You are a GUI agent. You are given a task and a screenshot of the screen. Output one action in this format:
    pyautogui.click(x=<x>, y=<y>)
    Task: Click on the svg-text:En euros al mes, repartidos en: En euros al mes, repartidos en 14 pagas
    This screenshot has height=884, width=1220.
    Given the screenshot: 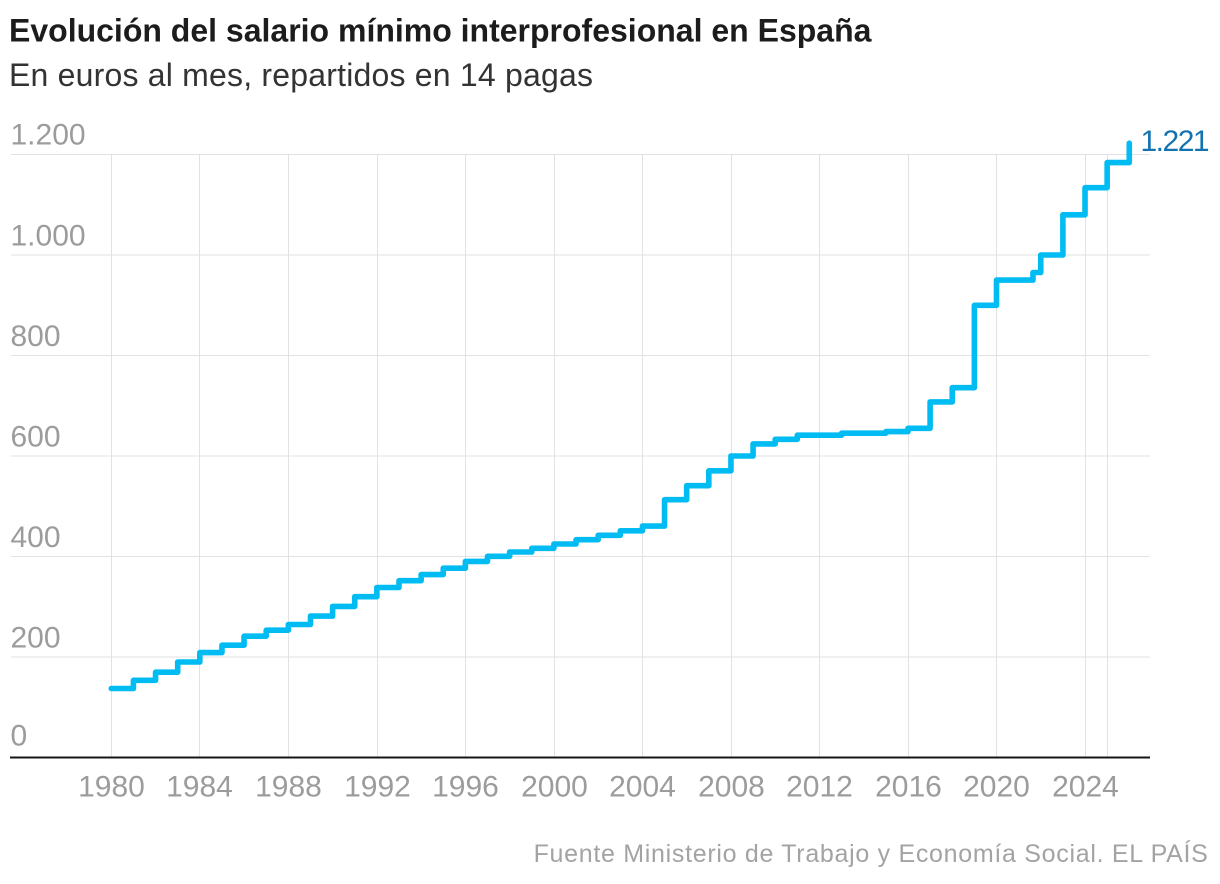 What is the action you would take?
    pyautogui.click(x=301, y=75)
    